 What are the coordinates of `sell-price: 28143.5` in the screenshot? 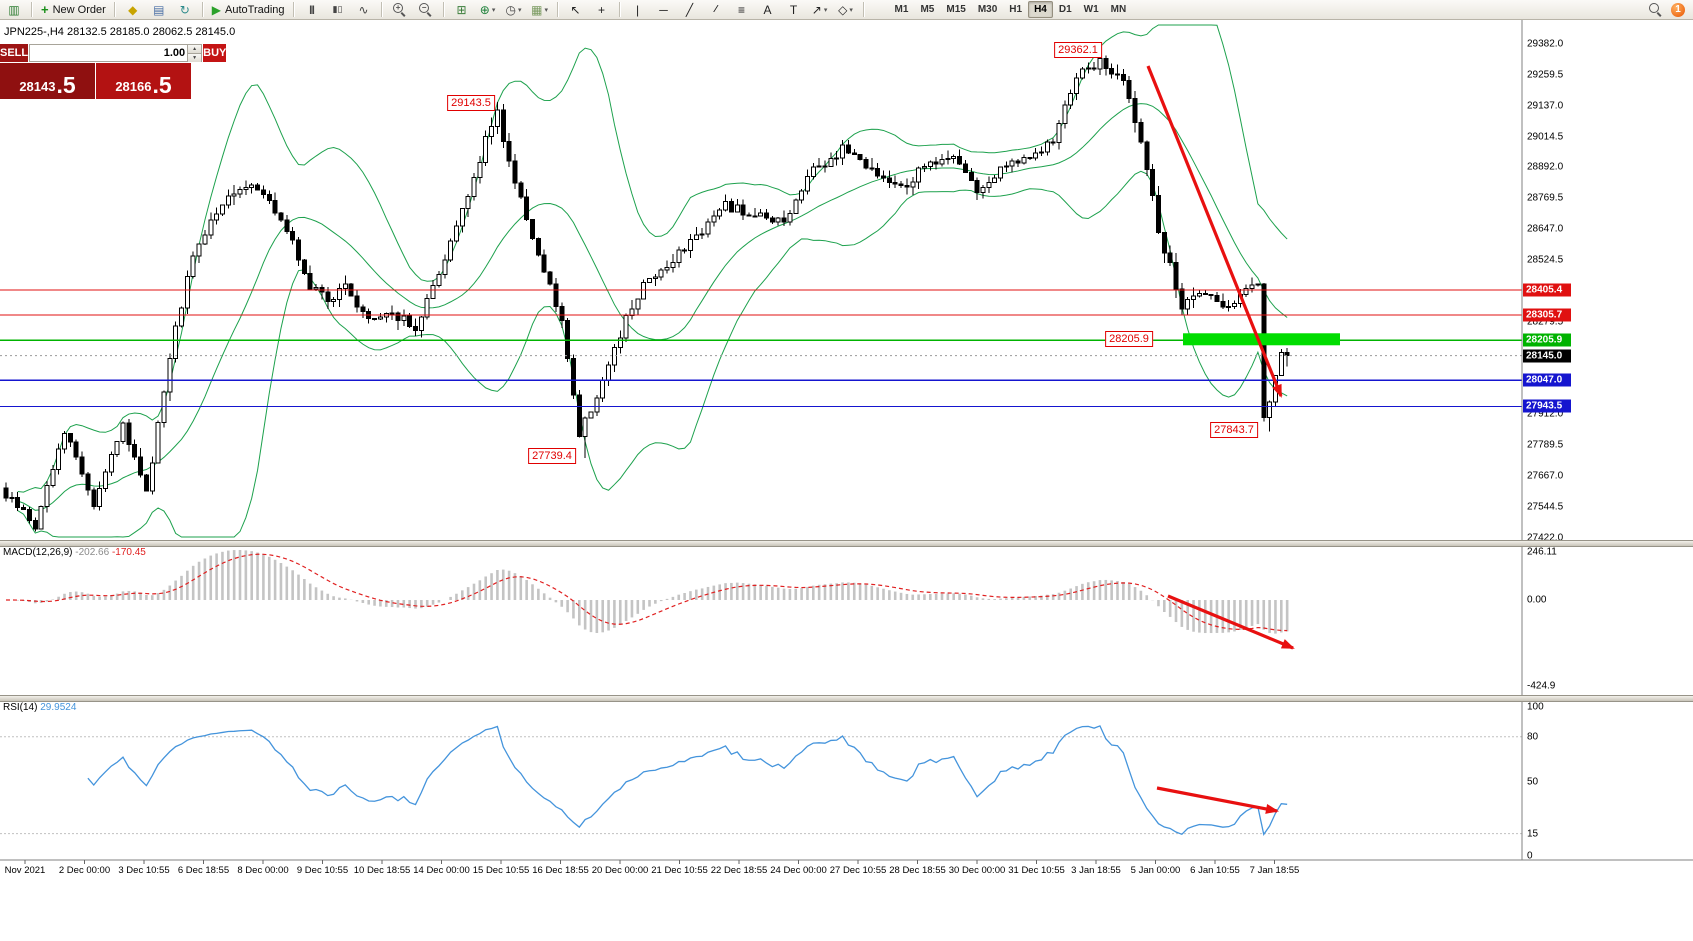 It's located at (47, 81).